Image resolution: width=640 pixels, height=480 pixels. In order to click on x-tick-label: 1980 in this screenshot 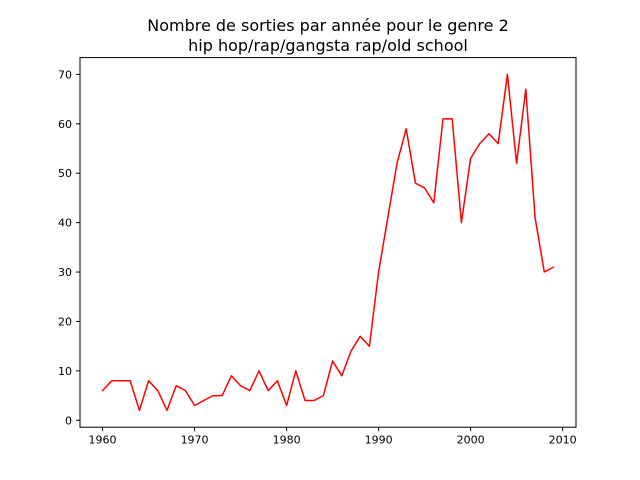, I will do `click(287, 440)`.